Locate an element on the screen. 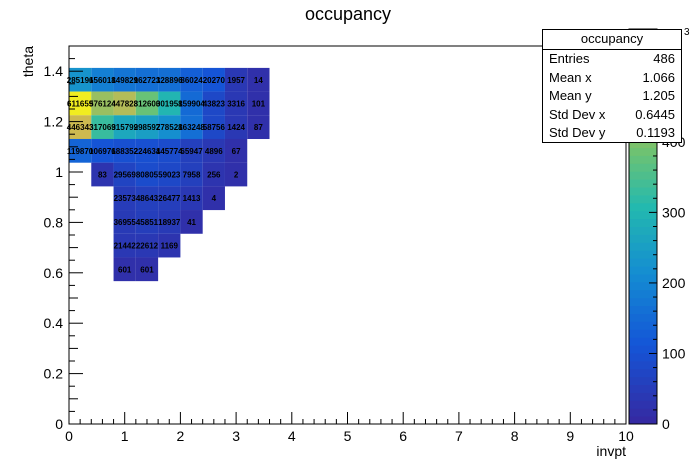 The image size is (696, 472). stats-title: occupancy is located at coordinates (612, 40).